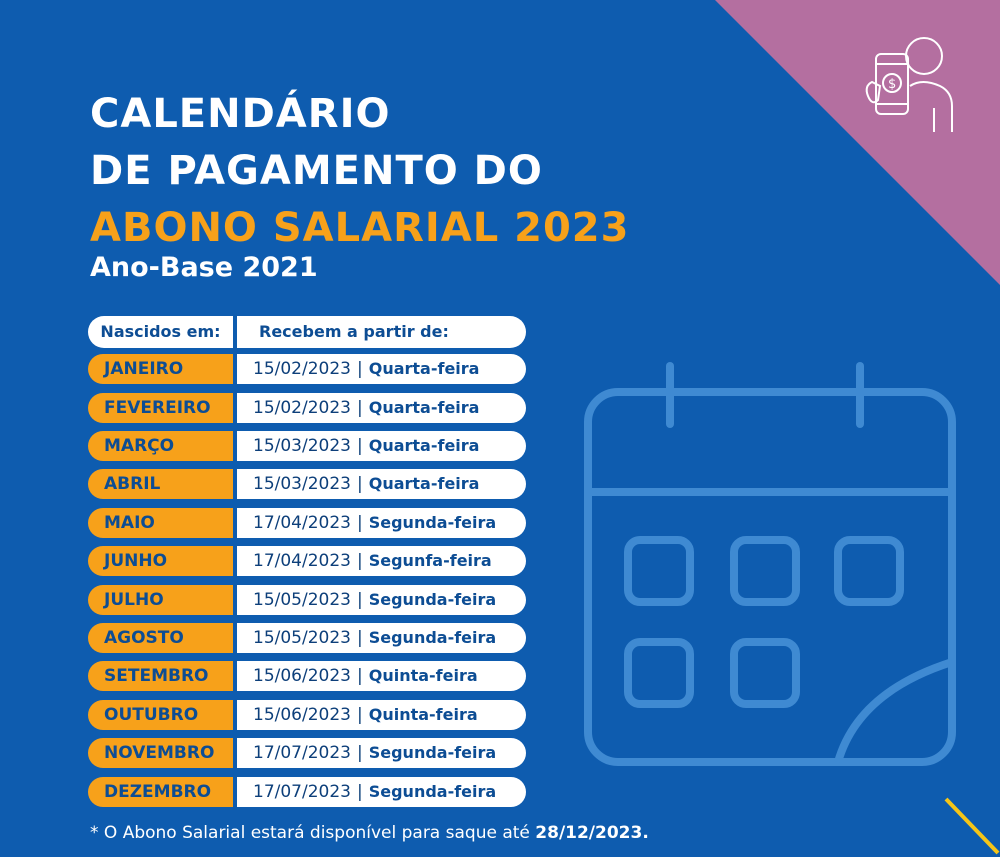  I want to click on title-line-2: DE PAGAMENTO DO, so click(316, 171).